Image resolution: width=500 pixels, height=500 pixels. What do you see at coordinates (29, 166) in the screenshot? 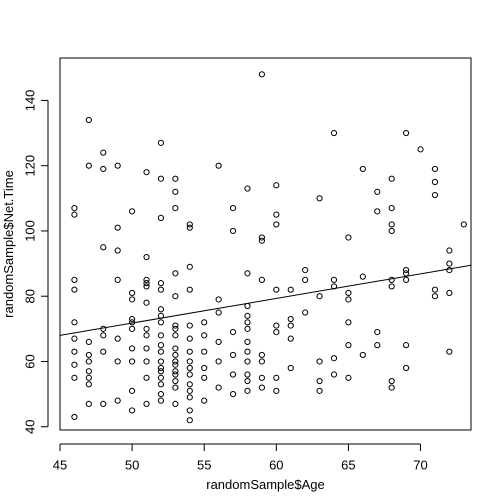
I see `y-tick-label: 120` at bounding box center [29, 166].